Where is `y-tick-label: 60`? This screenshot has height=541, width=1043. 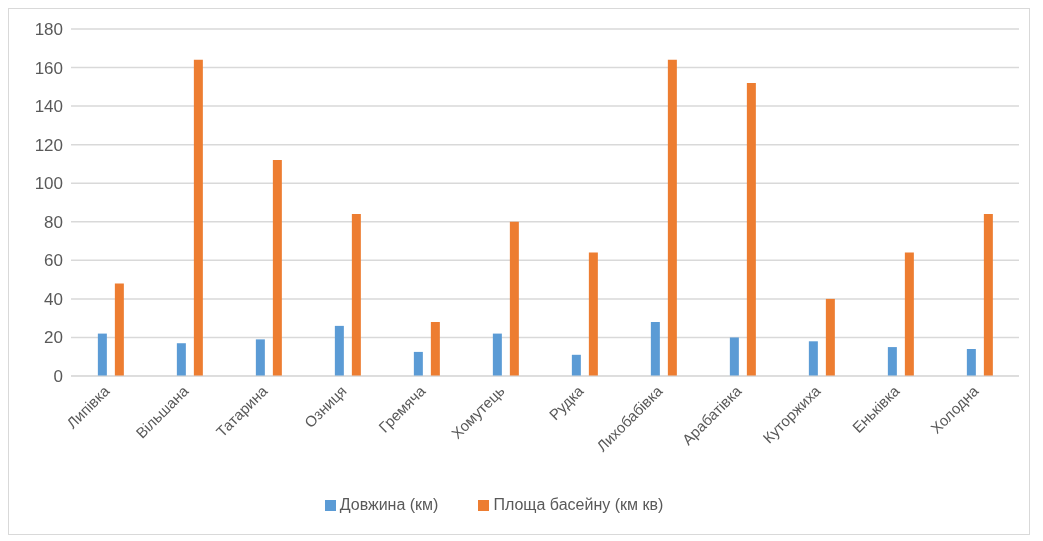 y-tick-label: 60 is located at coordinates (53, 261).